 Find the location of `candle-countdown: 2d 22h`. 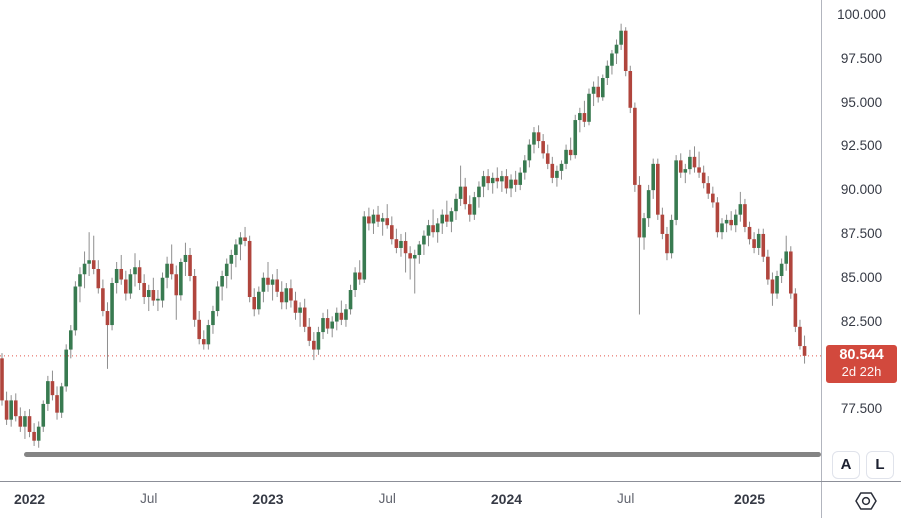

candle-countdown: 2d 22h is located at coordinates (861, 371).